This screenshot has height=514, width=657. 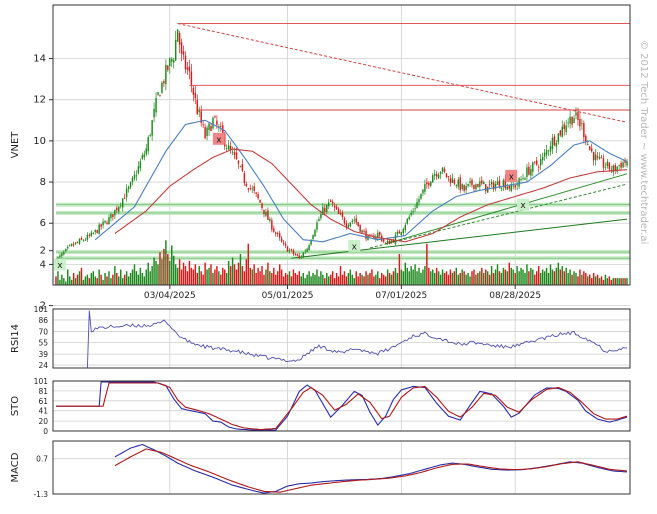 I want to click on macd-axis-label: MACD, so click(x=15, y=467).